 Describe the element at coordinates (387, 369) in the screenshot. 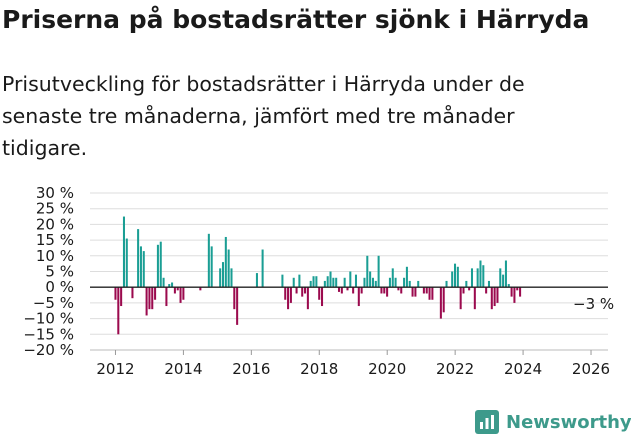

I see `x-tick-label: 2020` at that location.